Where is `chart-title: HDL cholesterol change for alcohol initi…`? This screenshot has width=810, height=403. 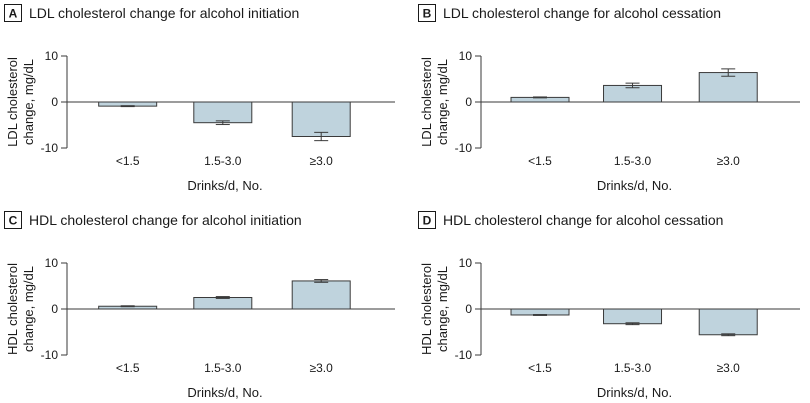 chart-title: HDL cholesterol change for alcohol initi… is located at coordinates (165, 220).